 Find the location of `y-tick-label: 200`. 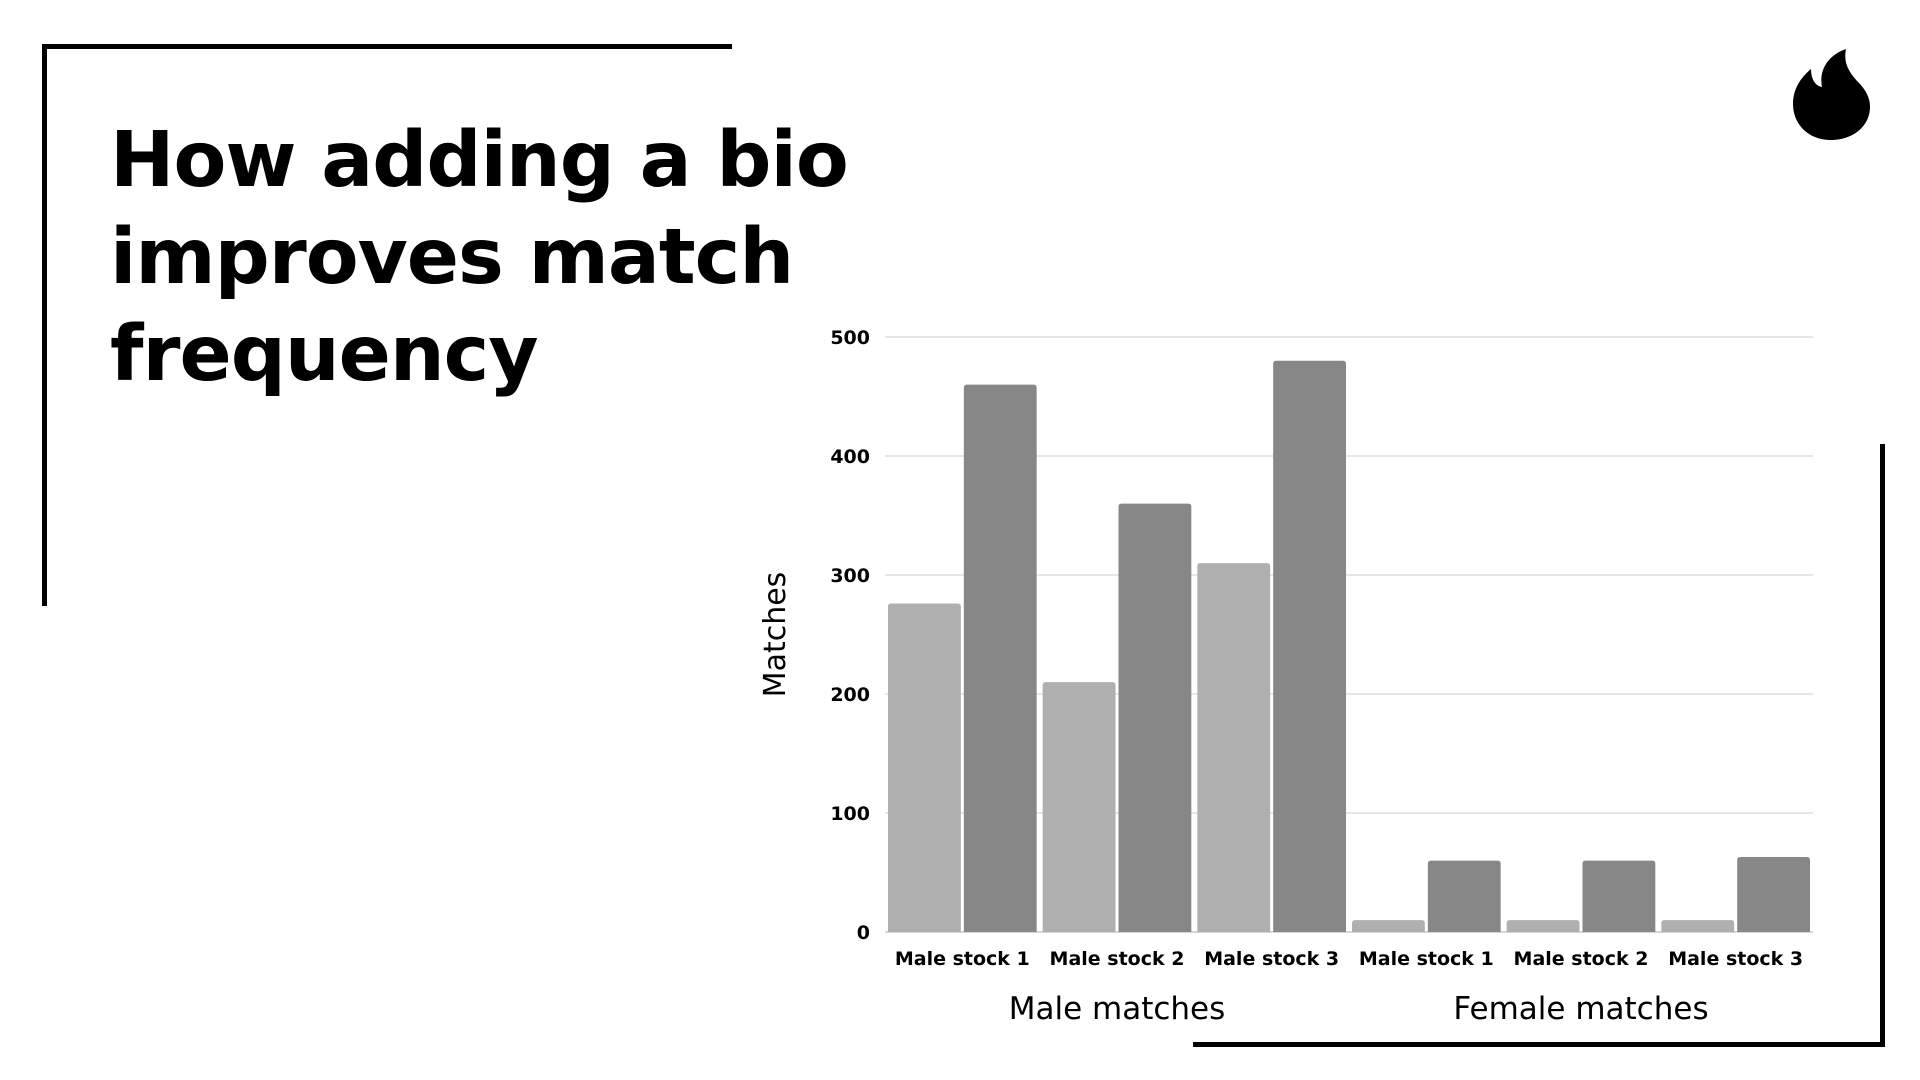

y-tick-label: 200 is located at coordinates (850, 695).